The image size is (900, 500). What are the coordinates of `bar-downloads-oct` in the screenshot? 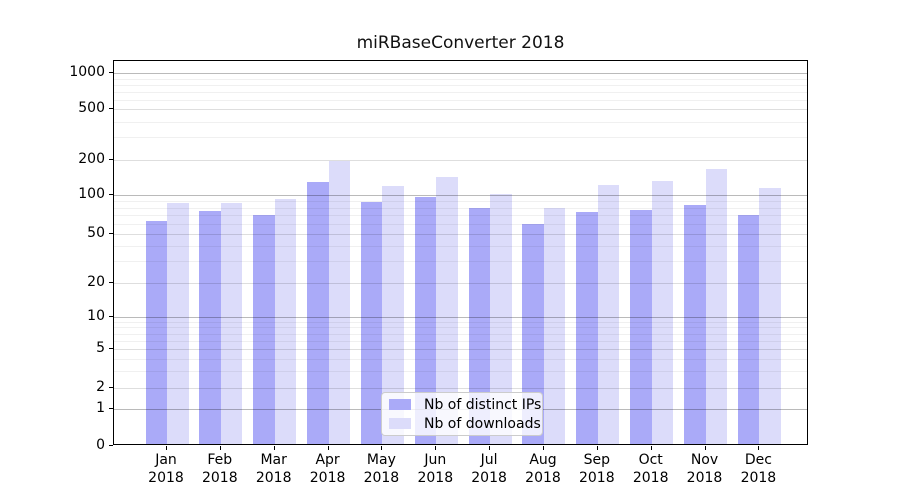 It's located at (662, 312).